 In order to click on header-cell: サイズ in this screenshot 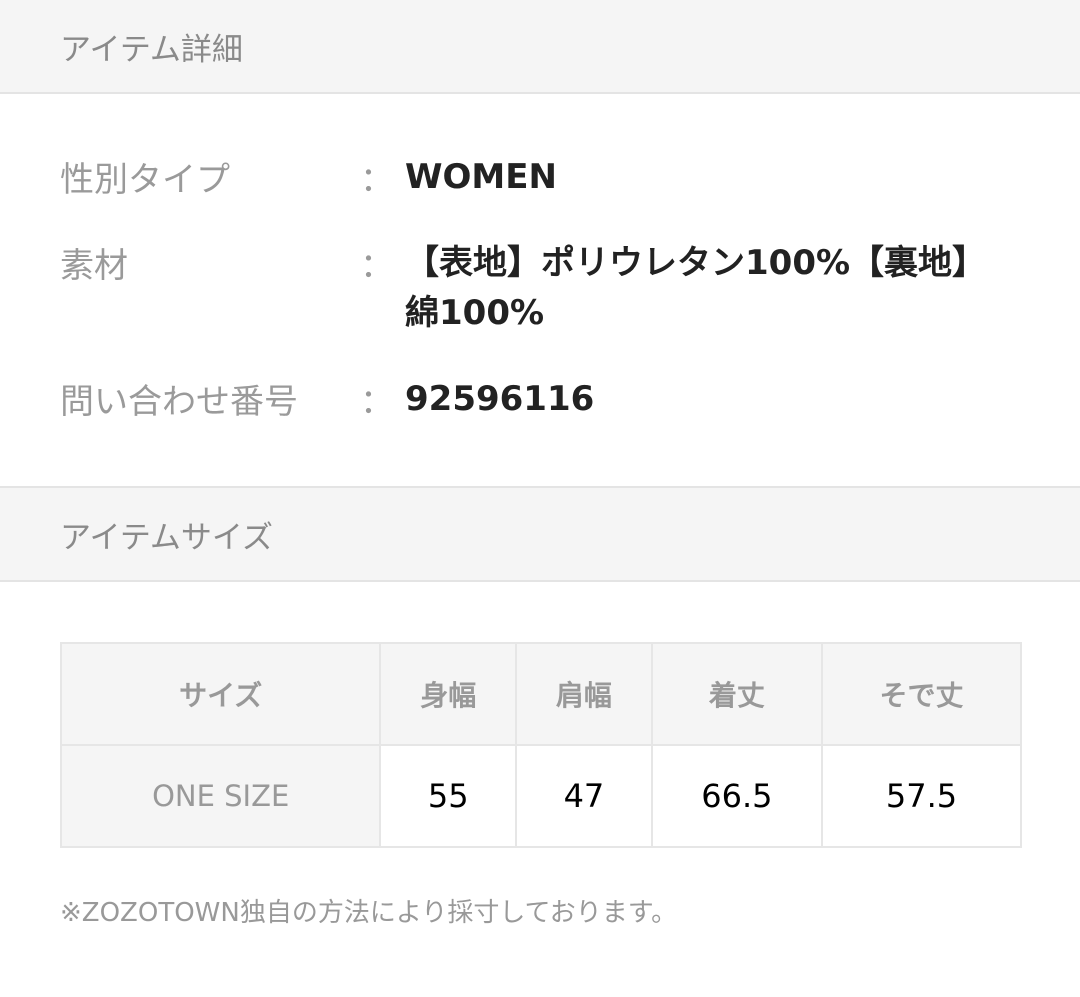, I will do `click(220, 694)`.